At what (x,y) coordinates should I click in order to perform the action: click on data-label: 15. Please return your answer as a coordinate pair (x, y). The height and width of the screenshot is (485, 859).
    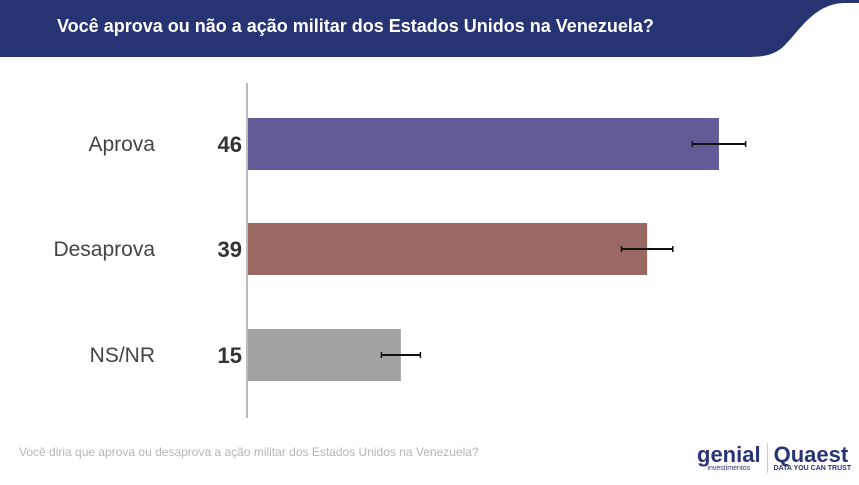
    Looking at the image, I should click on (230, 355).